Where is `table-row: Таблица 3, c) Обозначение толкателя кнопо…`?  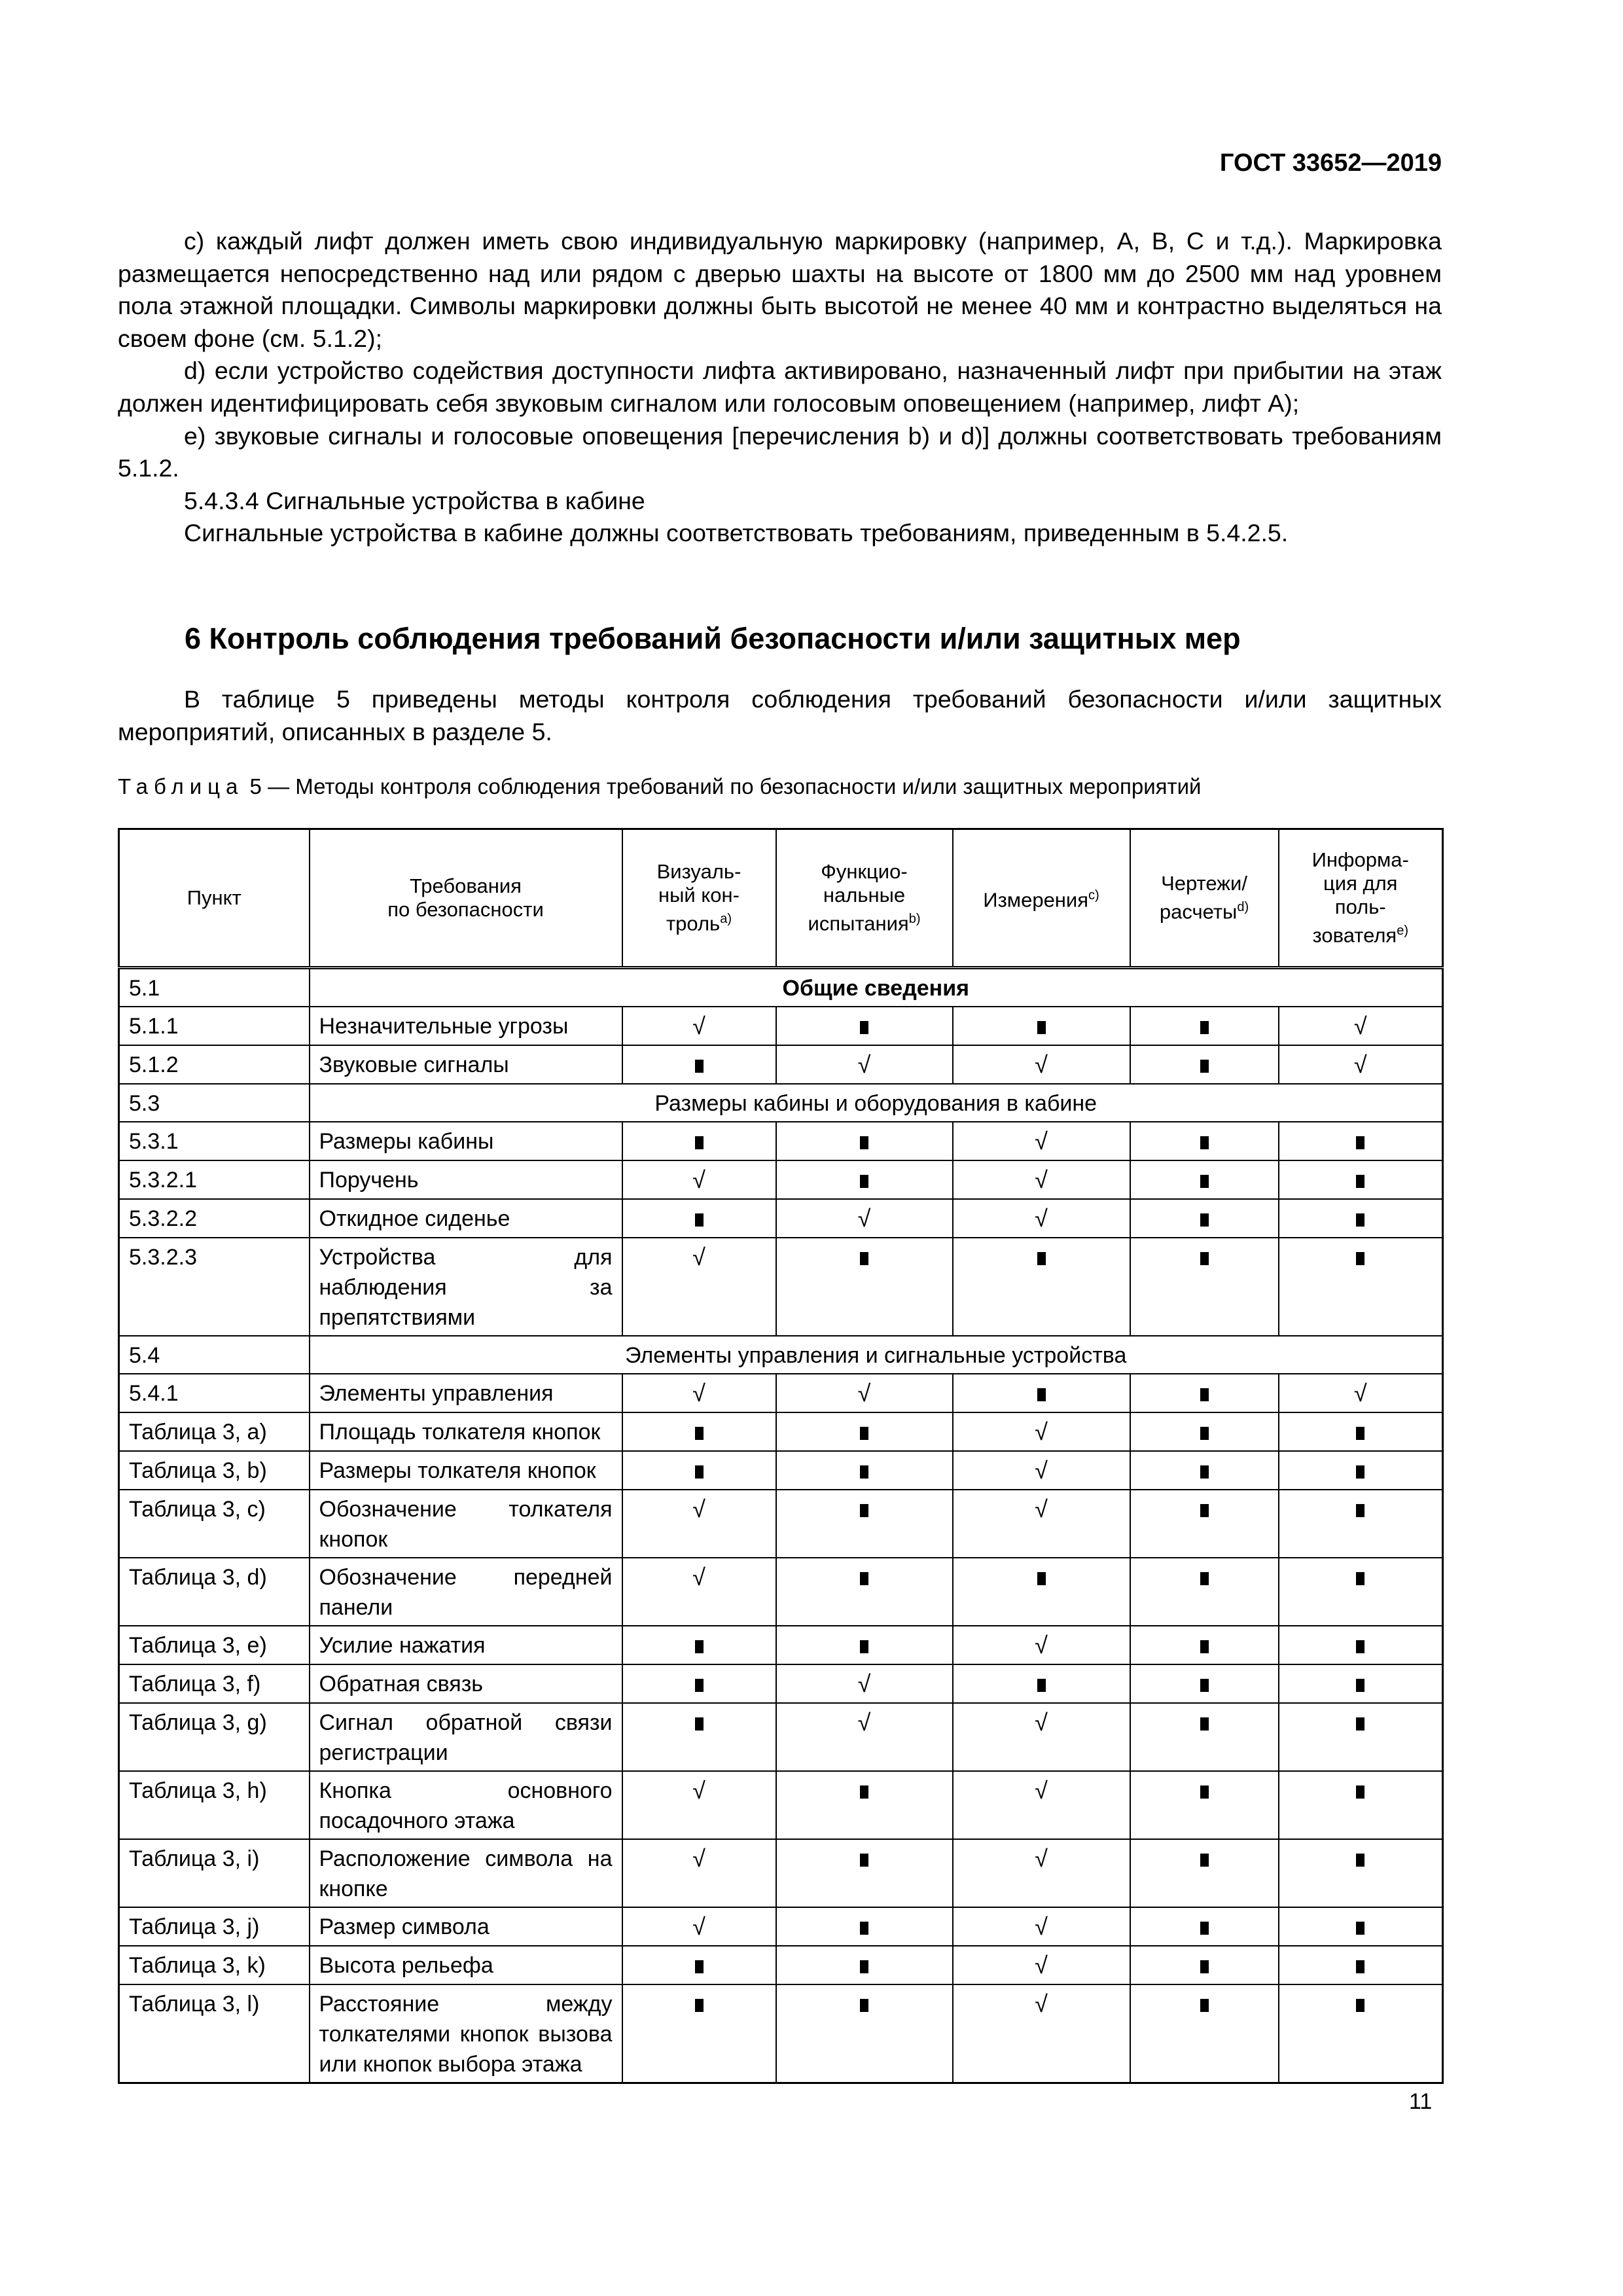
table-row: Таблица 3, c) Обозначение толкателя кнопо… is located at coordinates (781, 1523).